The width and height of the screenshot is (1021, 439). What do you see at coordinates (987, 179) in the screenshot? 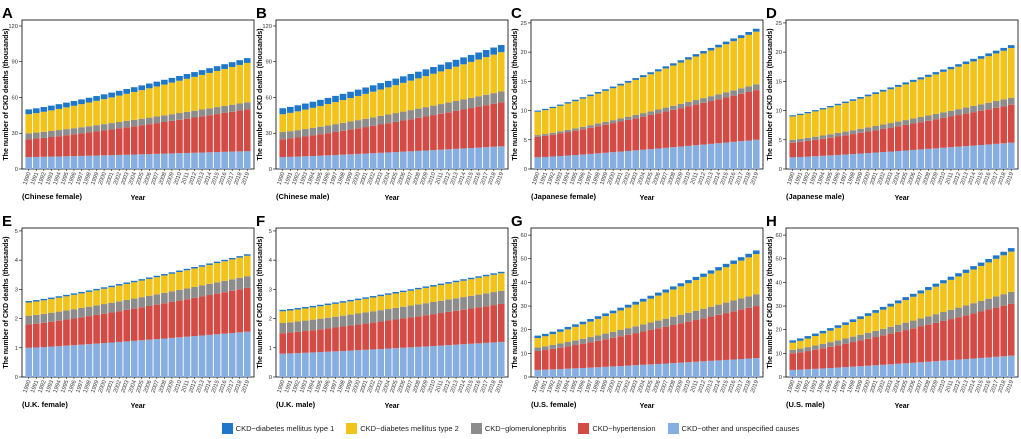
I see `x-tick-label: 2016` at bounding box center [987, 179].